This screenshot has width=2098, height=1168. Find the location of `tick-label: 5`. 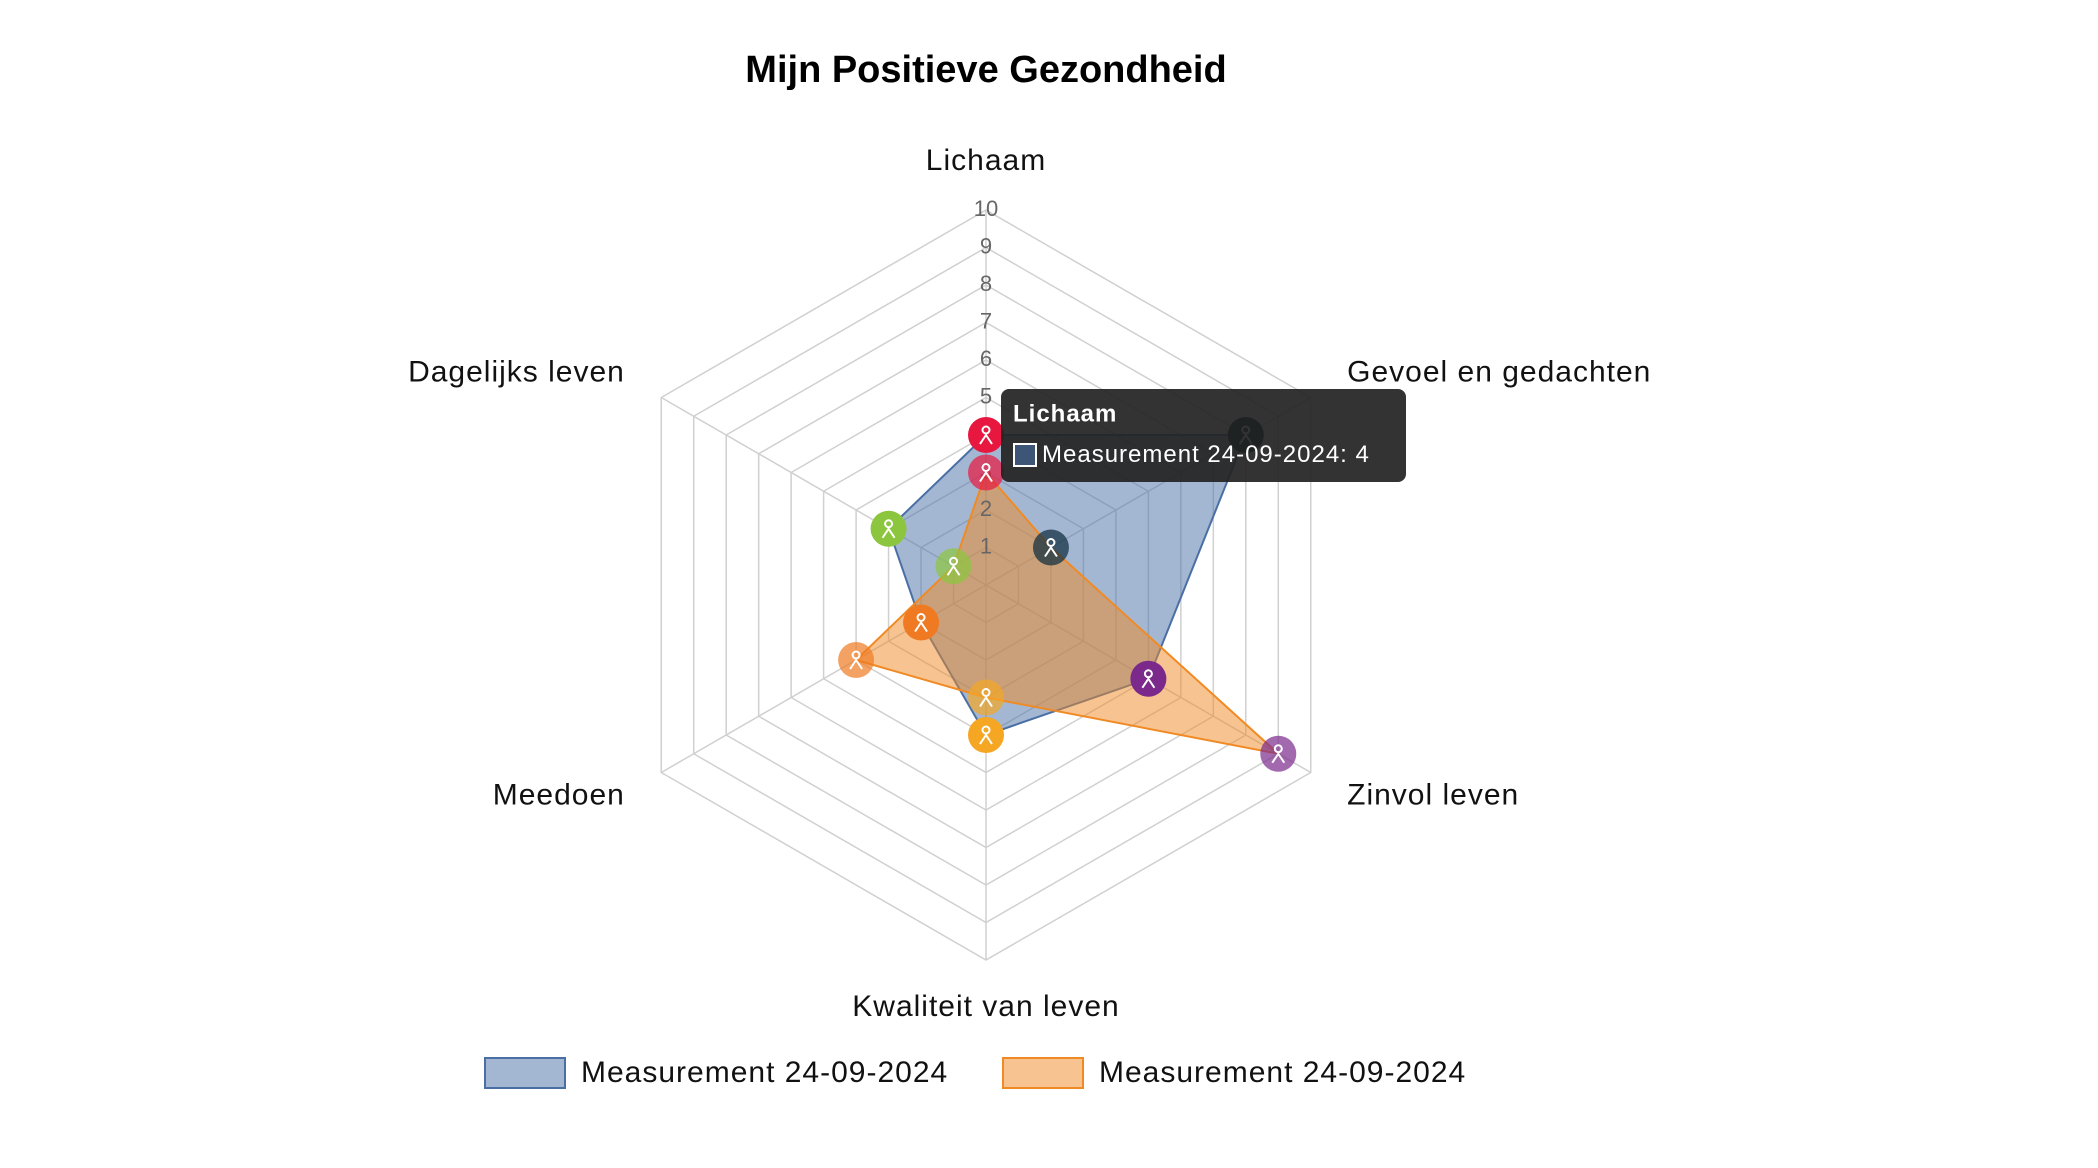

tick-label: 5 is located at coordinates (986, 395).